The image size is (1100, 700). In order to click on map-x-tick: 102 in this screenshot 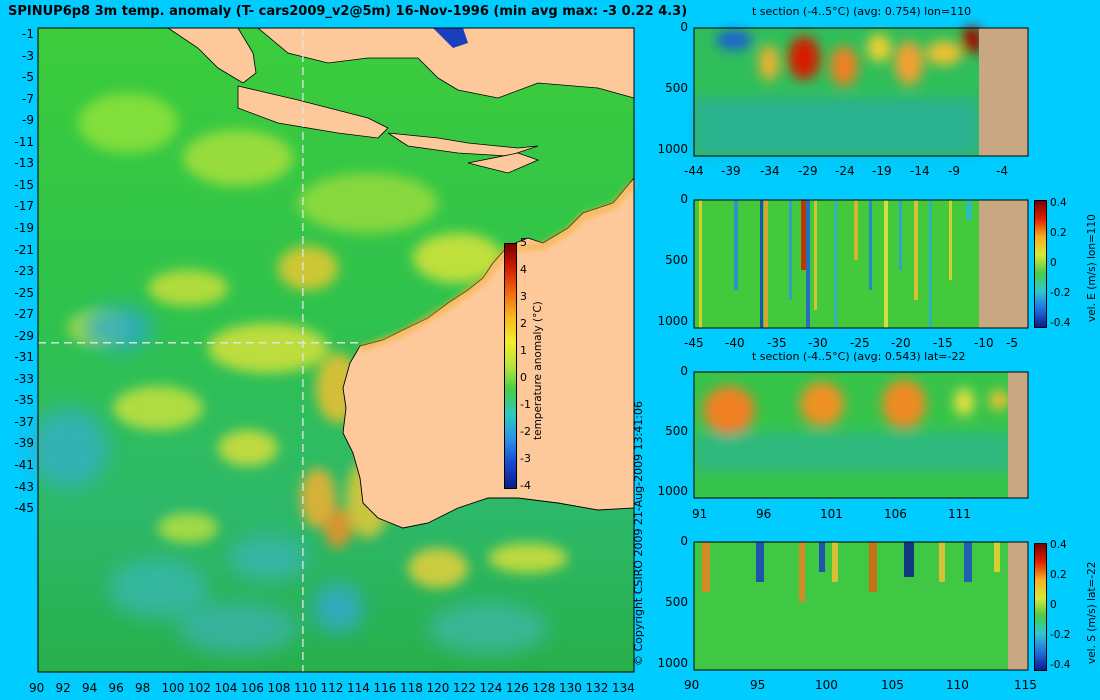, I will do `click(199, 688)`.